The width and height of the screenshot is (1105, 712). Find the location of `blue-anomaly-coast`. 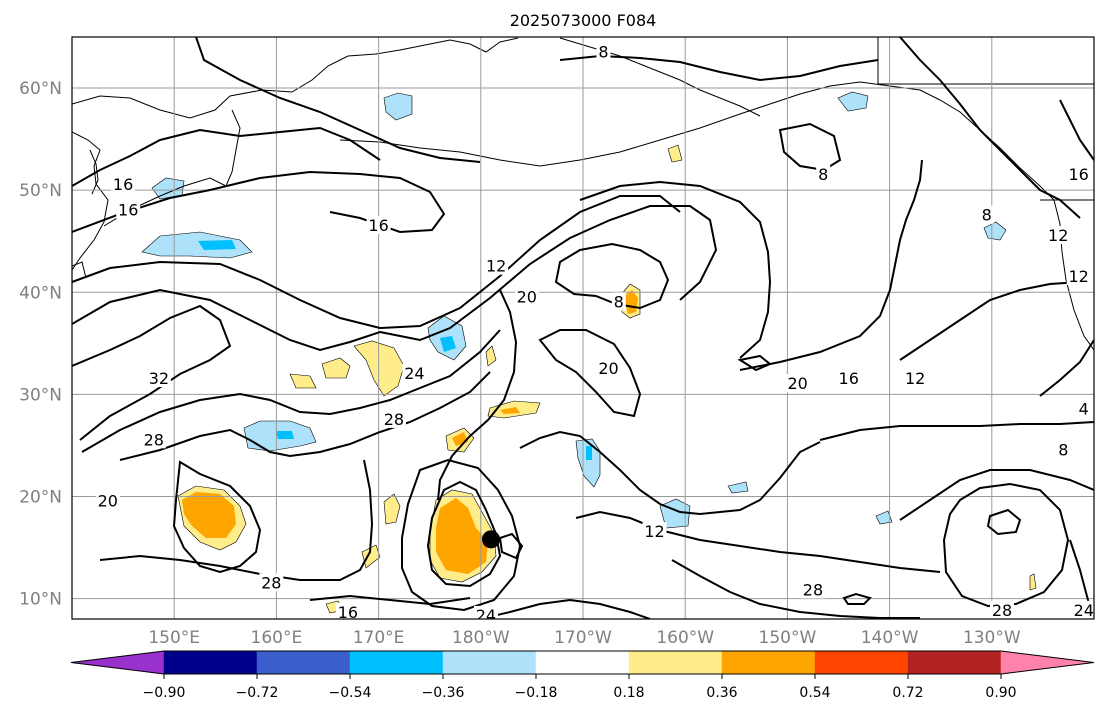

blue-anomaly-coast is located at coordinates (995, 231).